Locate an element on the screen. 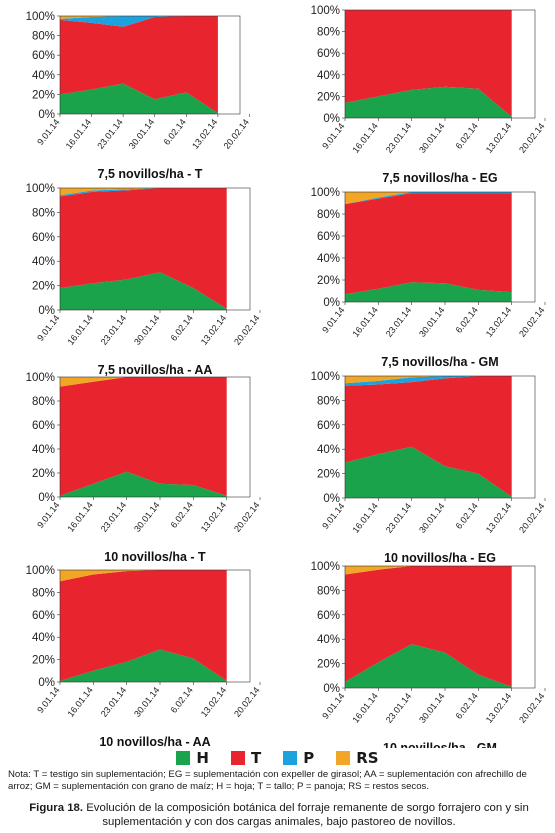 The width and height of the screenshot is (555, 833). legend: H T P RS is located at coordinates (277, 758).